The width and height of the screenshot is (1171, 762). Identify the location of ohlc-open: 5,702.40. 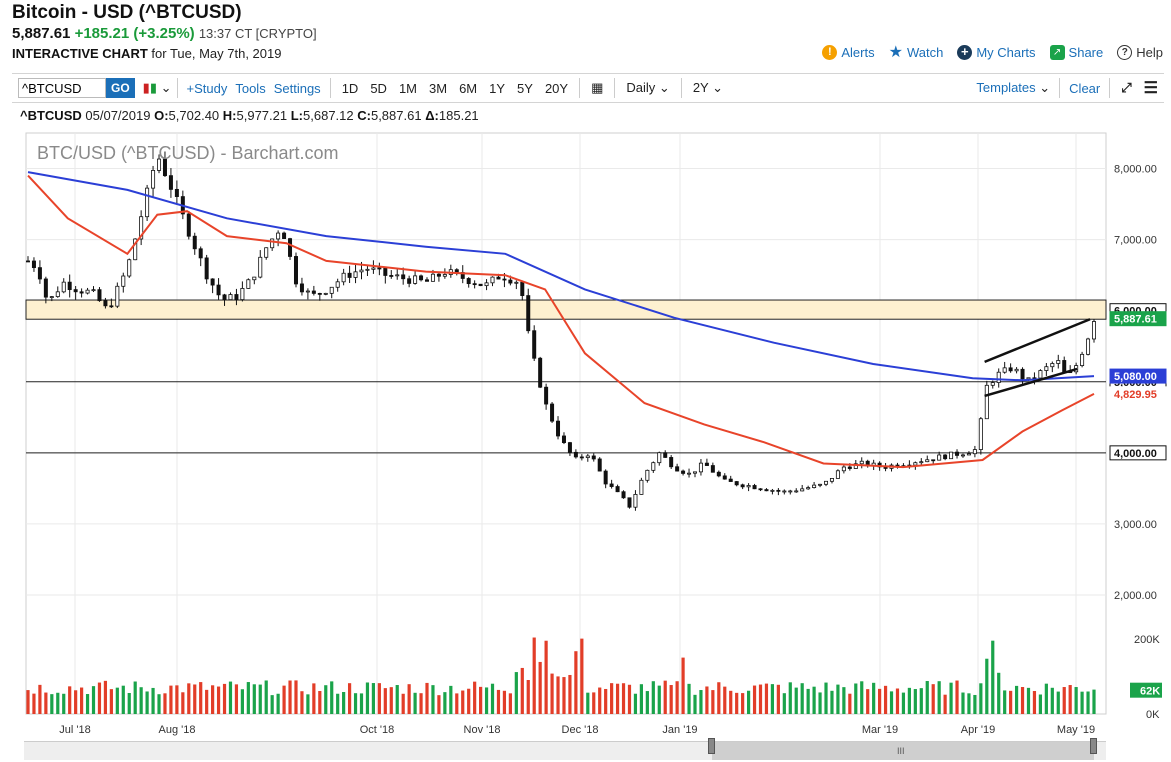
(194, 115).